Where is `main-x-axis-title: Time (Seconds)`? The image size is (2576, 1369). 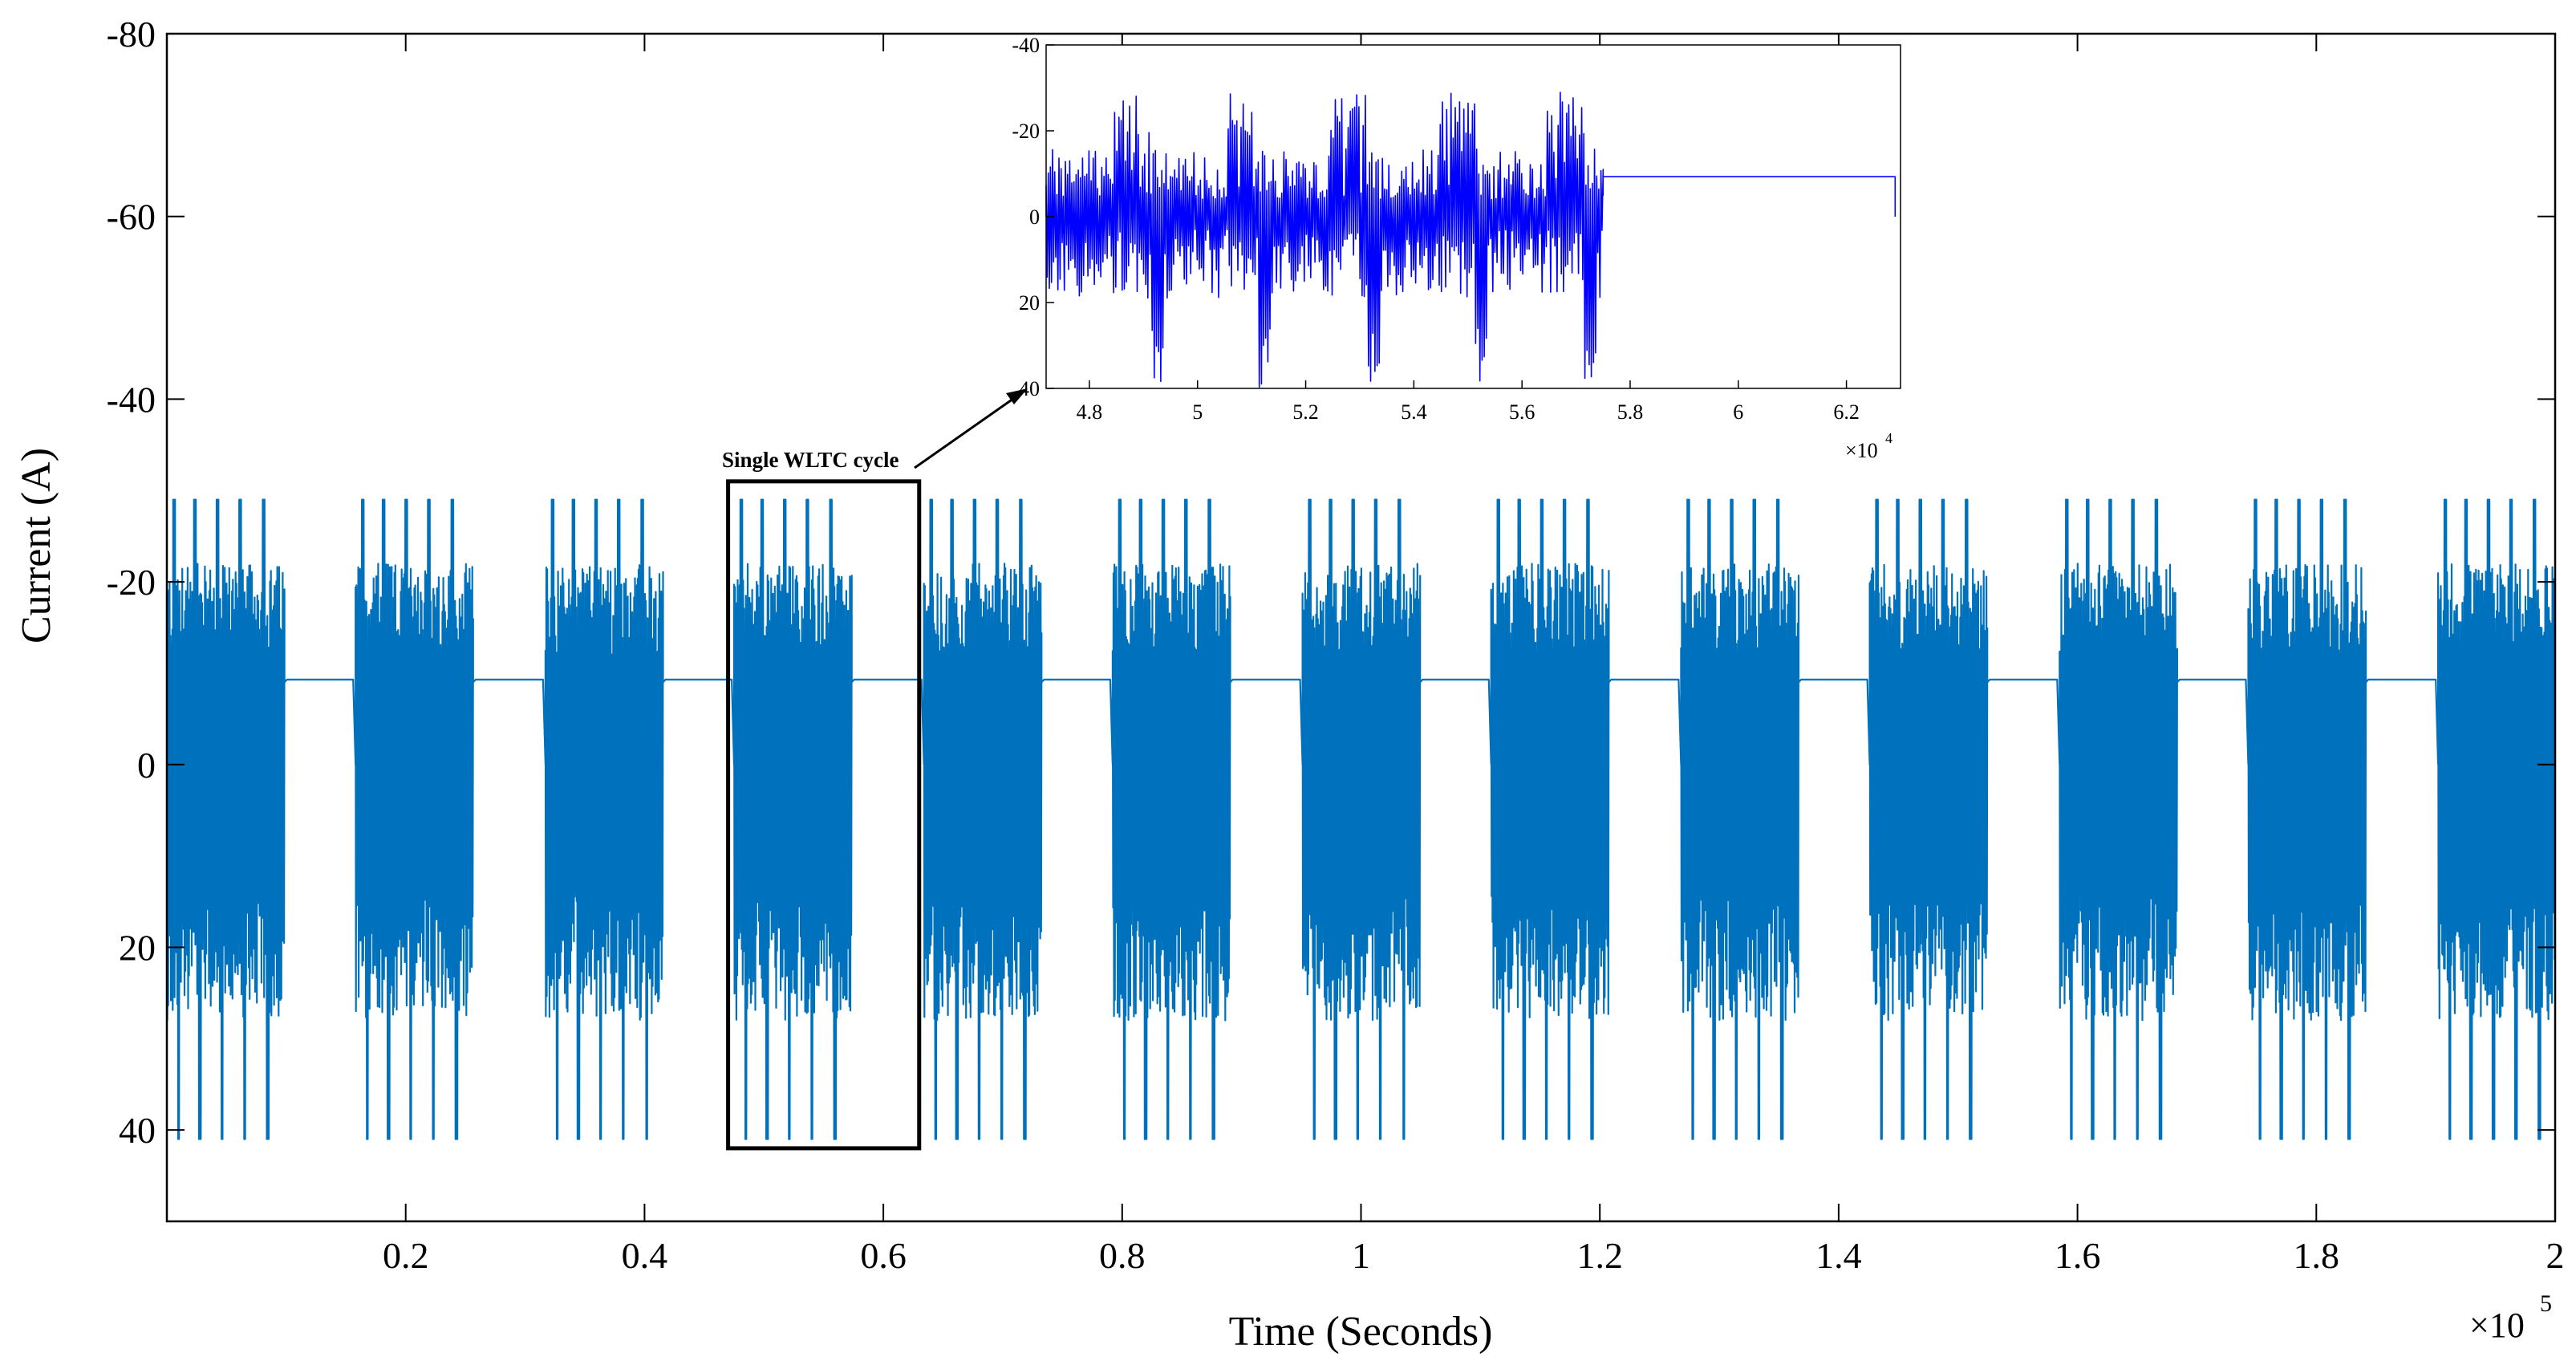
main-x-axis-title: Time (Seconds) is located at coordinates (1361, 1332).